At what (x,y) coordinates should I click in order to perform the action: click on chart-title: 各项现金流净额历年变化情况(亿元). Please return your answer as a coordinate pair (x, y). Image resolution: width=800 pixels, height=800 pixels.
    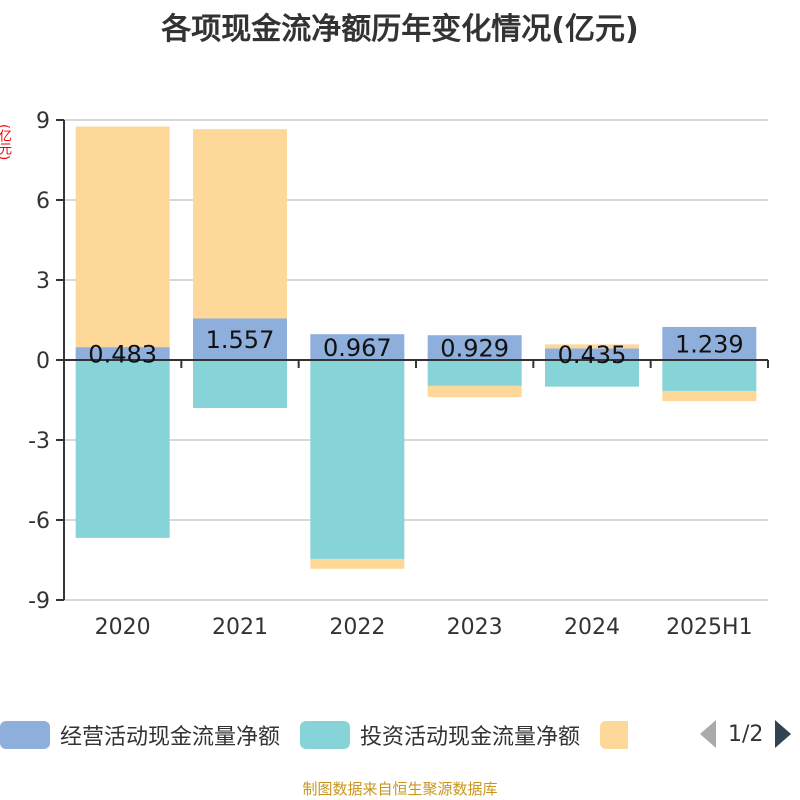
    Looking at the image, I should click on (400, 29).